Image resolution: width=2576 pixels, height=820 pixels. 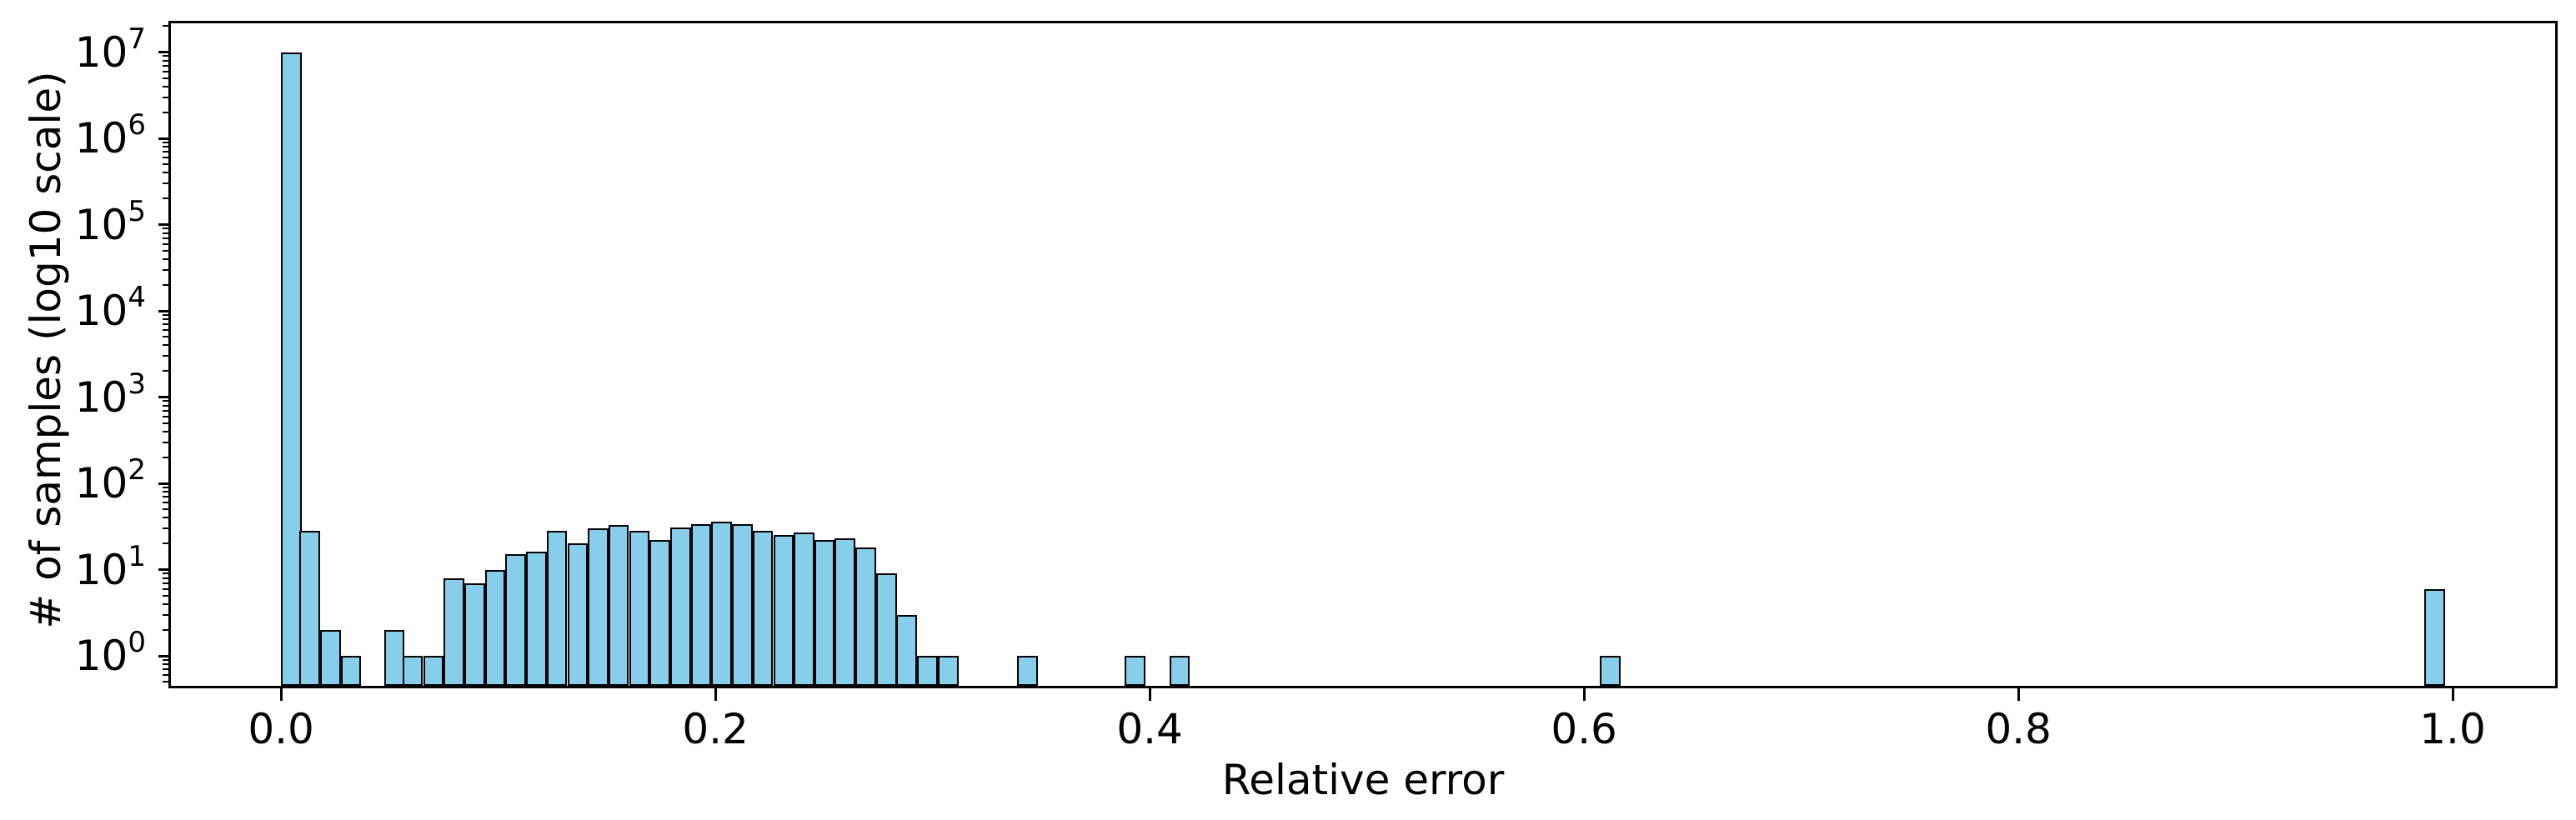 I want to click on y-tick-exponent: 0, so click(x=137, y=643).